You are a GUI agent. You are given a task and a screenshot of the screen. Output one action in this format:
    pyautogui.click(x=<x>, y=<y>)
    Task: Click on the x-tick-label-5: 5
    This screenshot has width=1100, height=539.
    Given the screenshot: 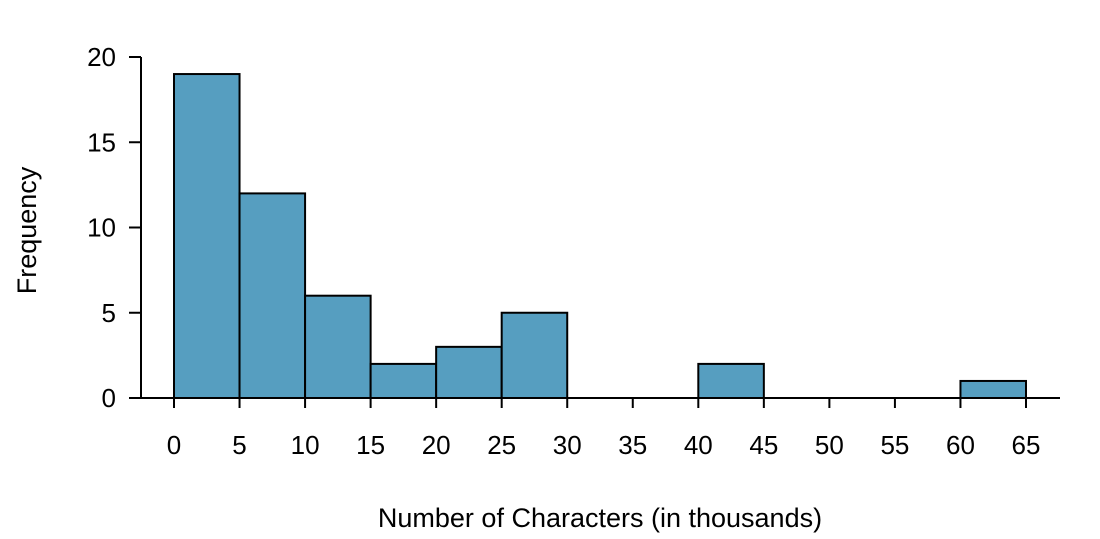 What is the action you would take?
    pyautogui.click(x=239, y=445)
    